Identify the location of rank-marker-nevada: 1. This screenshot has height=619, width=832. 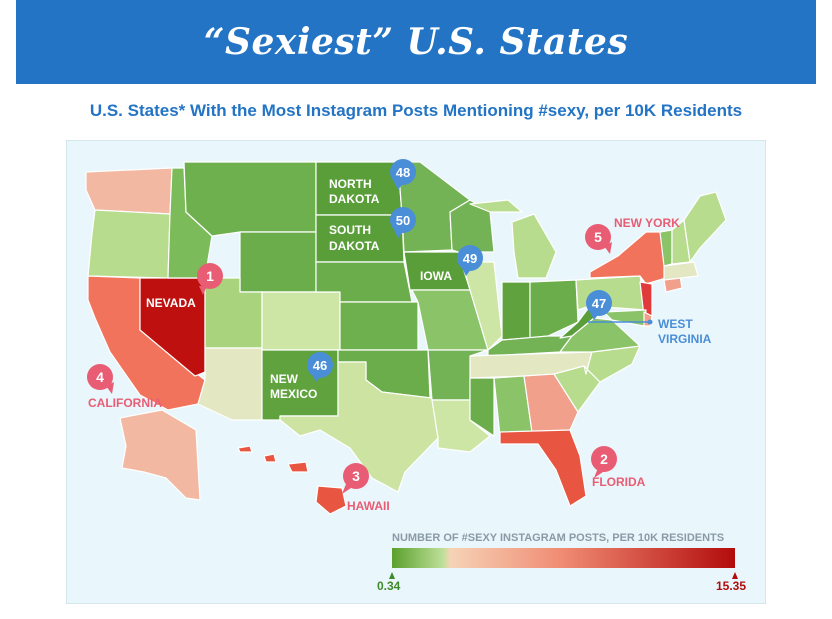
(210, 279).